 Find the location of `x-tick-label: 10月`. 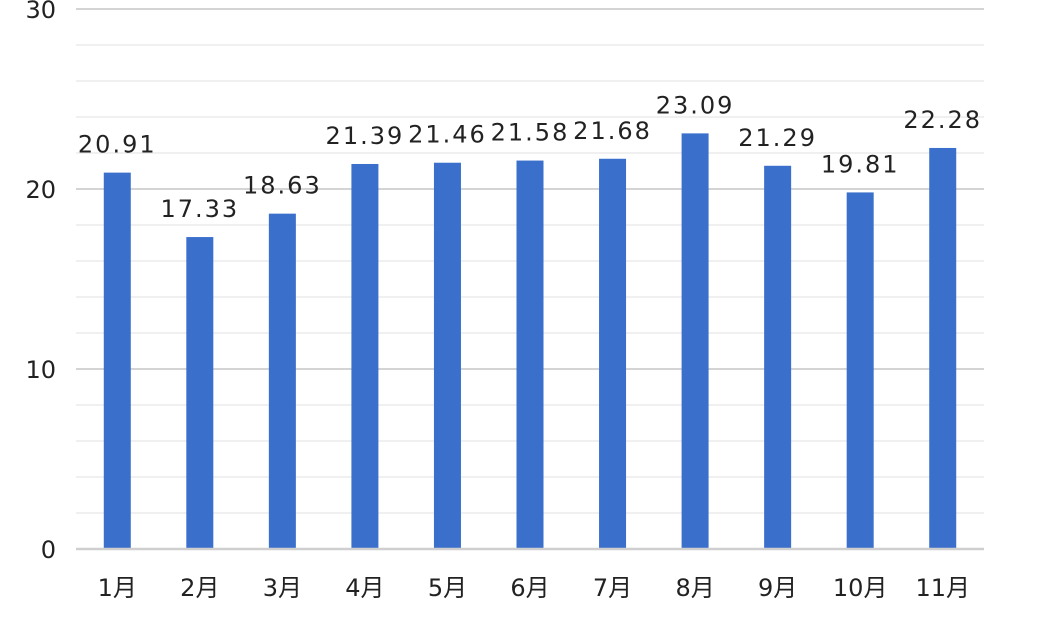

x-tick-label: 10月 is located at coordinates (860, 588).